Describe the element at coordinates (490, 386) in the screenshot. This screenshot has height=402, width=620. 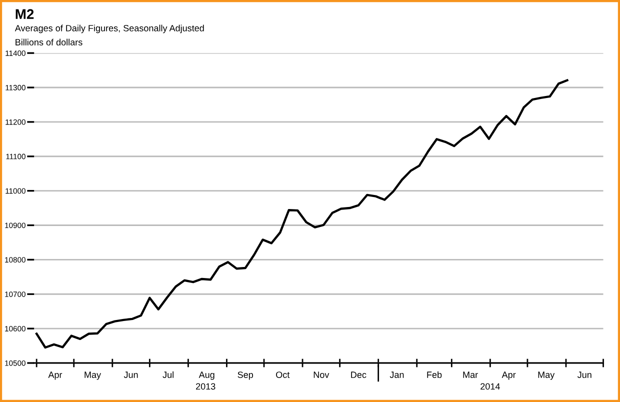
I see `x2-tick-label: 2014` at that location.